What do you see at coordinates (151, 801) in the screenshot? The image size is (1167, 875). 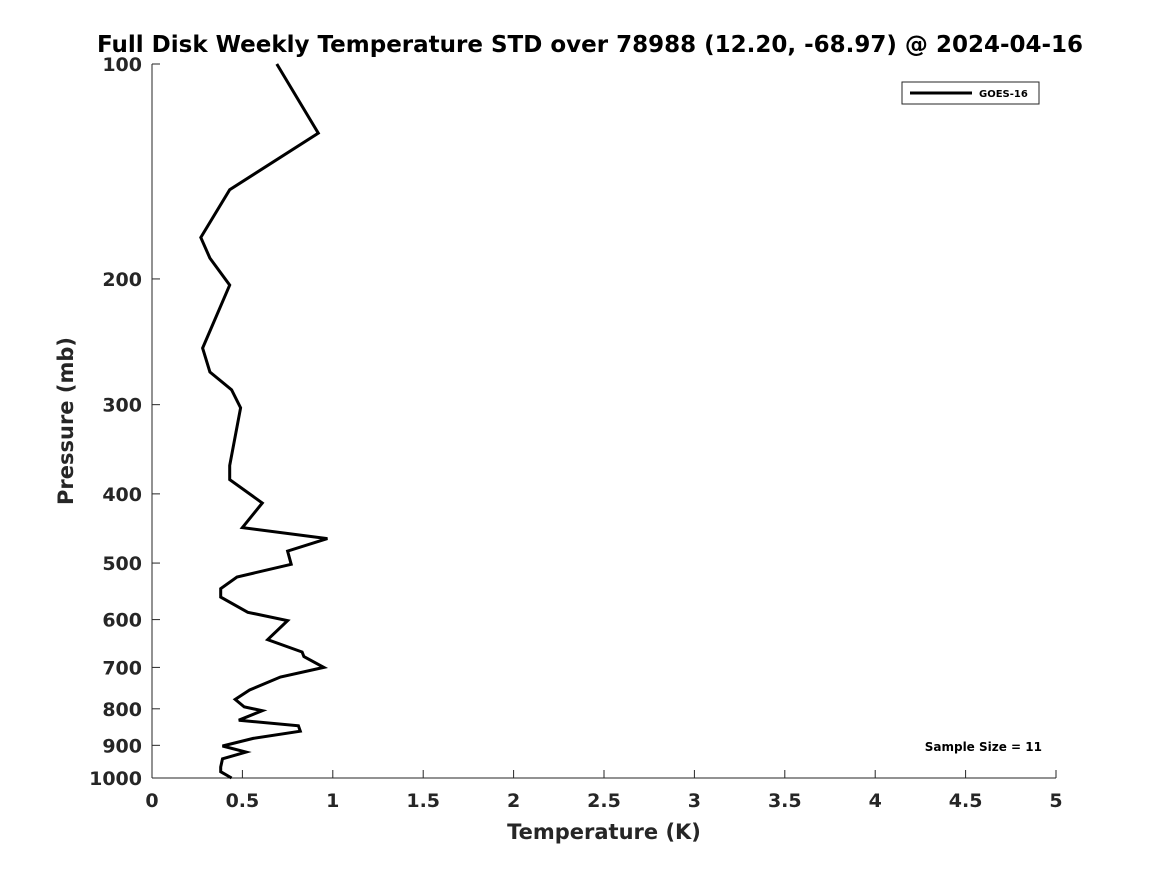 I see `x-tick-label: 0` at bounding box center [151, 801].